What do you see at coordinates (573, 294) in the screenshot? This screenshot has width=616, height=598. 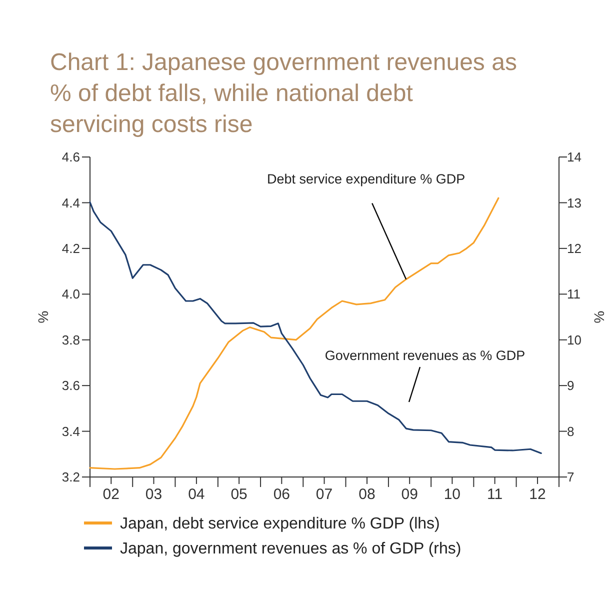 I see `y2-tick-label: 11` at bounding box center [573, 294].